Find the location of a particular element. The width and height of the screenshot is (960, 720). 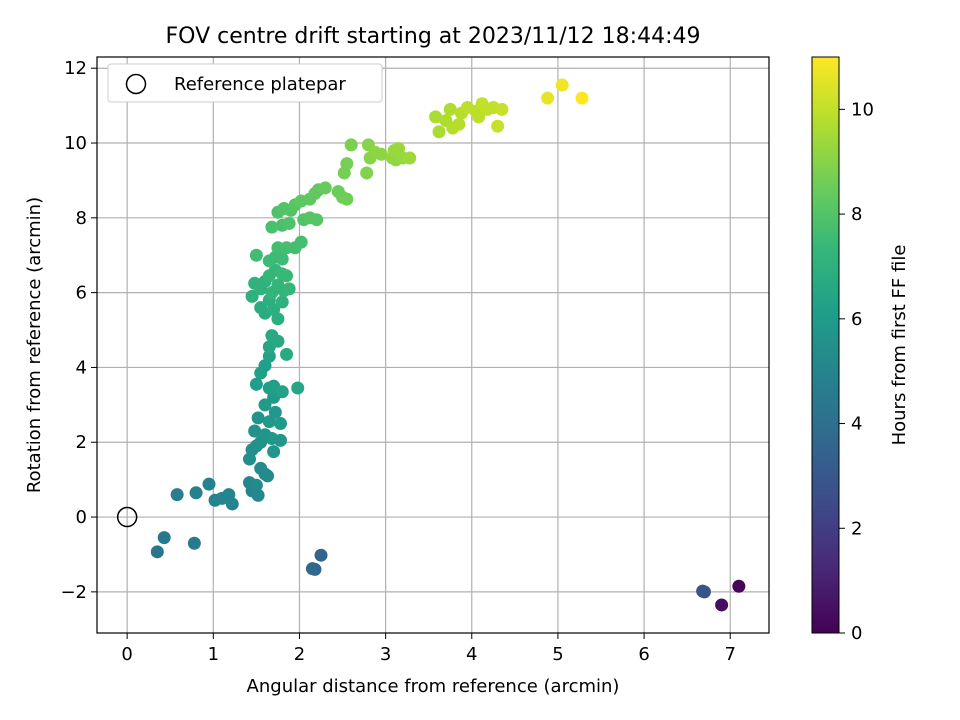

legend-label-reference: Reference platepar is located at coordinates (260, 84).